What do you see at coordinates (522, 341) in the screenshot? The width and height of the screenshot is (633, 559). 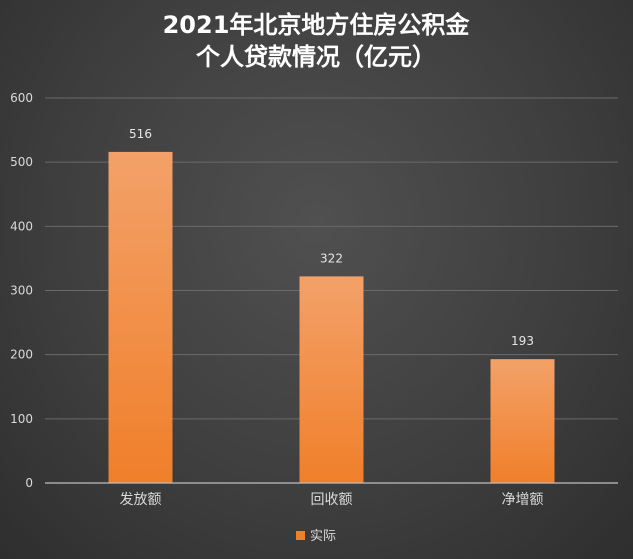 I see `data-label-3: 193` at bounding box center [522, 341].